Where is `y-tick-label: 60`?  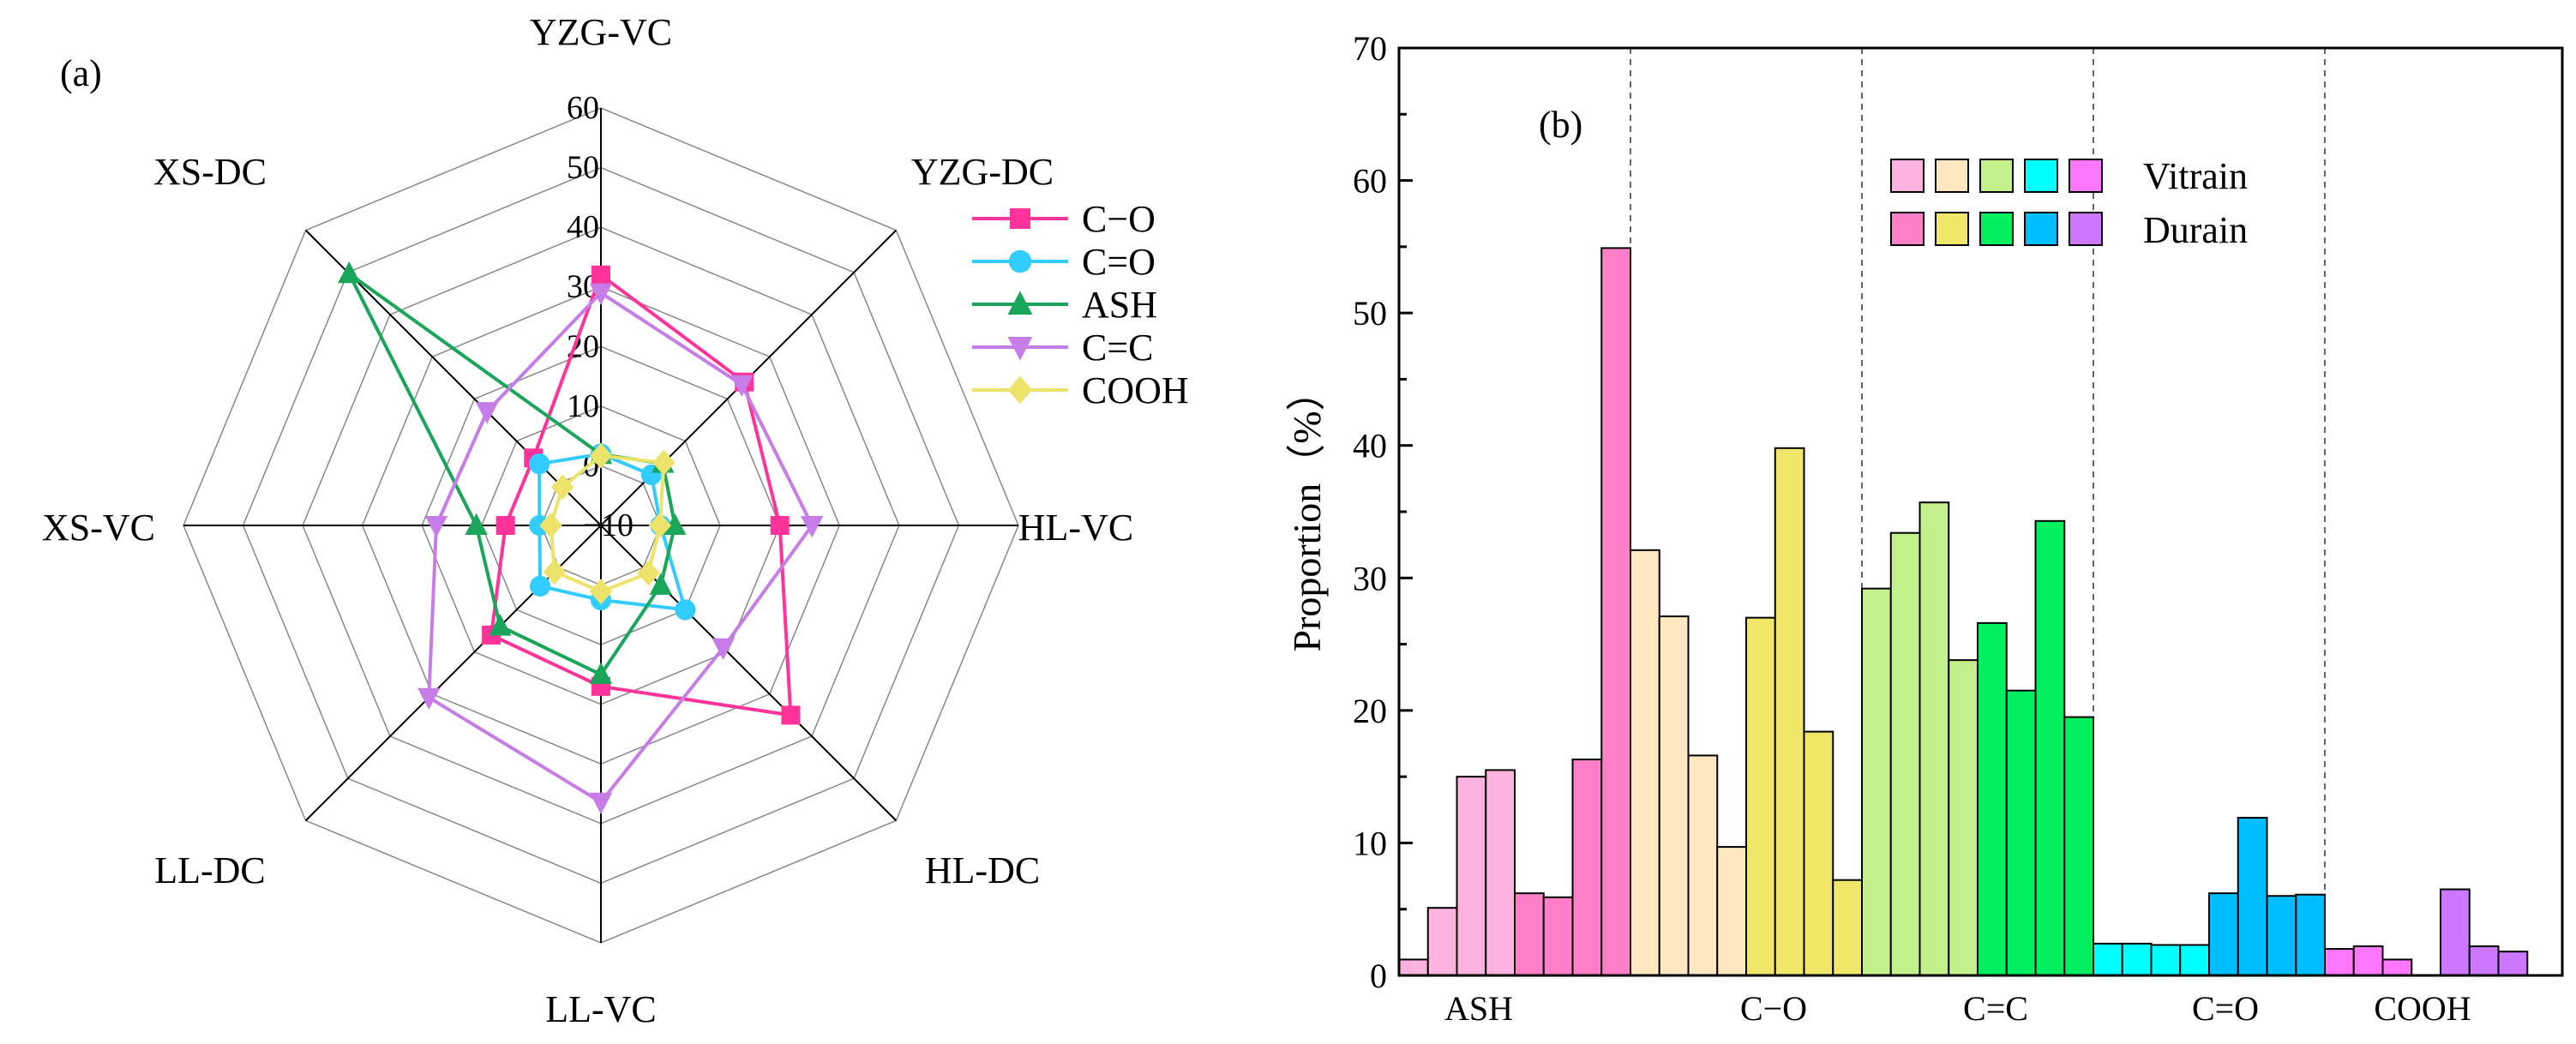 y-tick-label: 60 is located at coordinates (1370, 181).